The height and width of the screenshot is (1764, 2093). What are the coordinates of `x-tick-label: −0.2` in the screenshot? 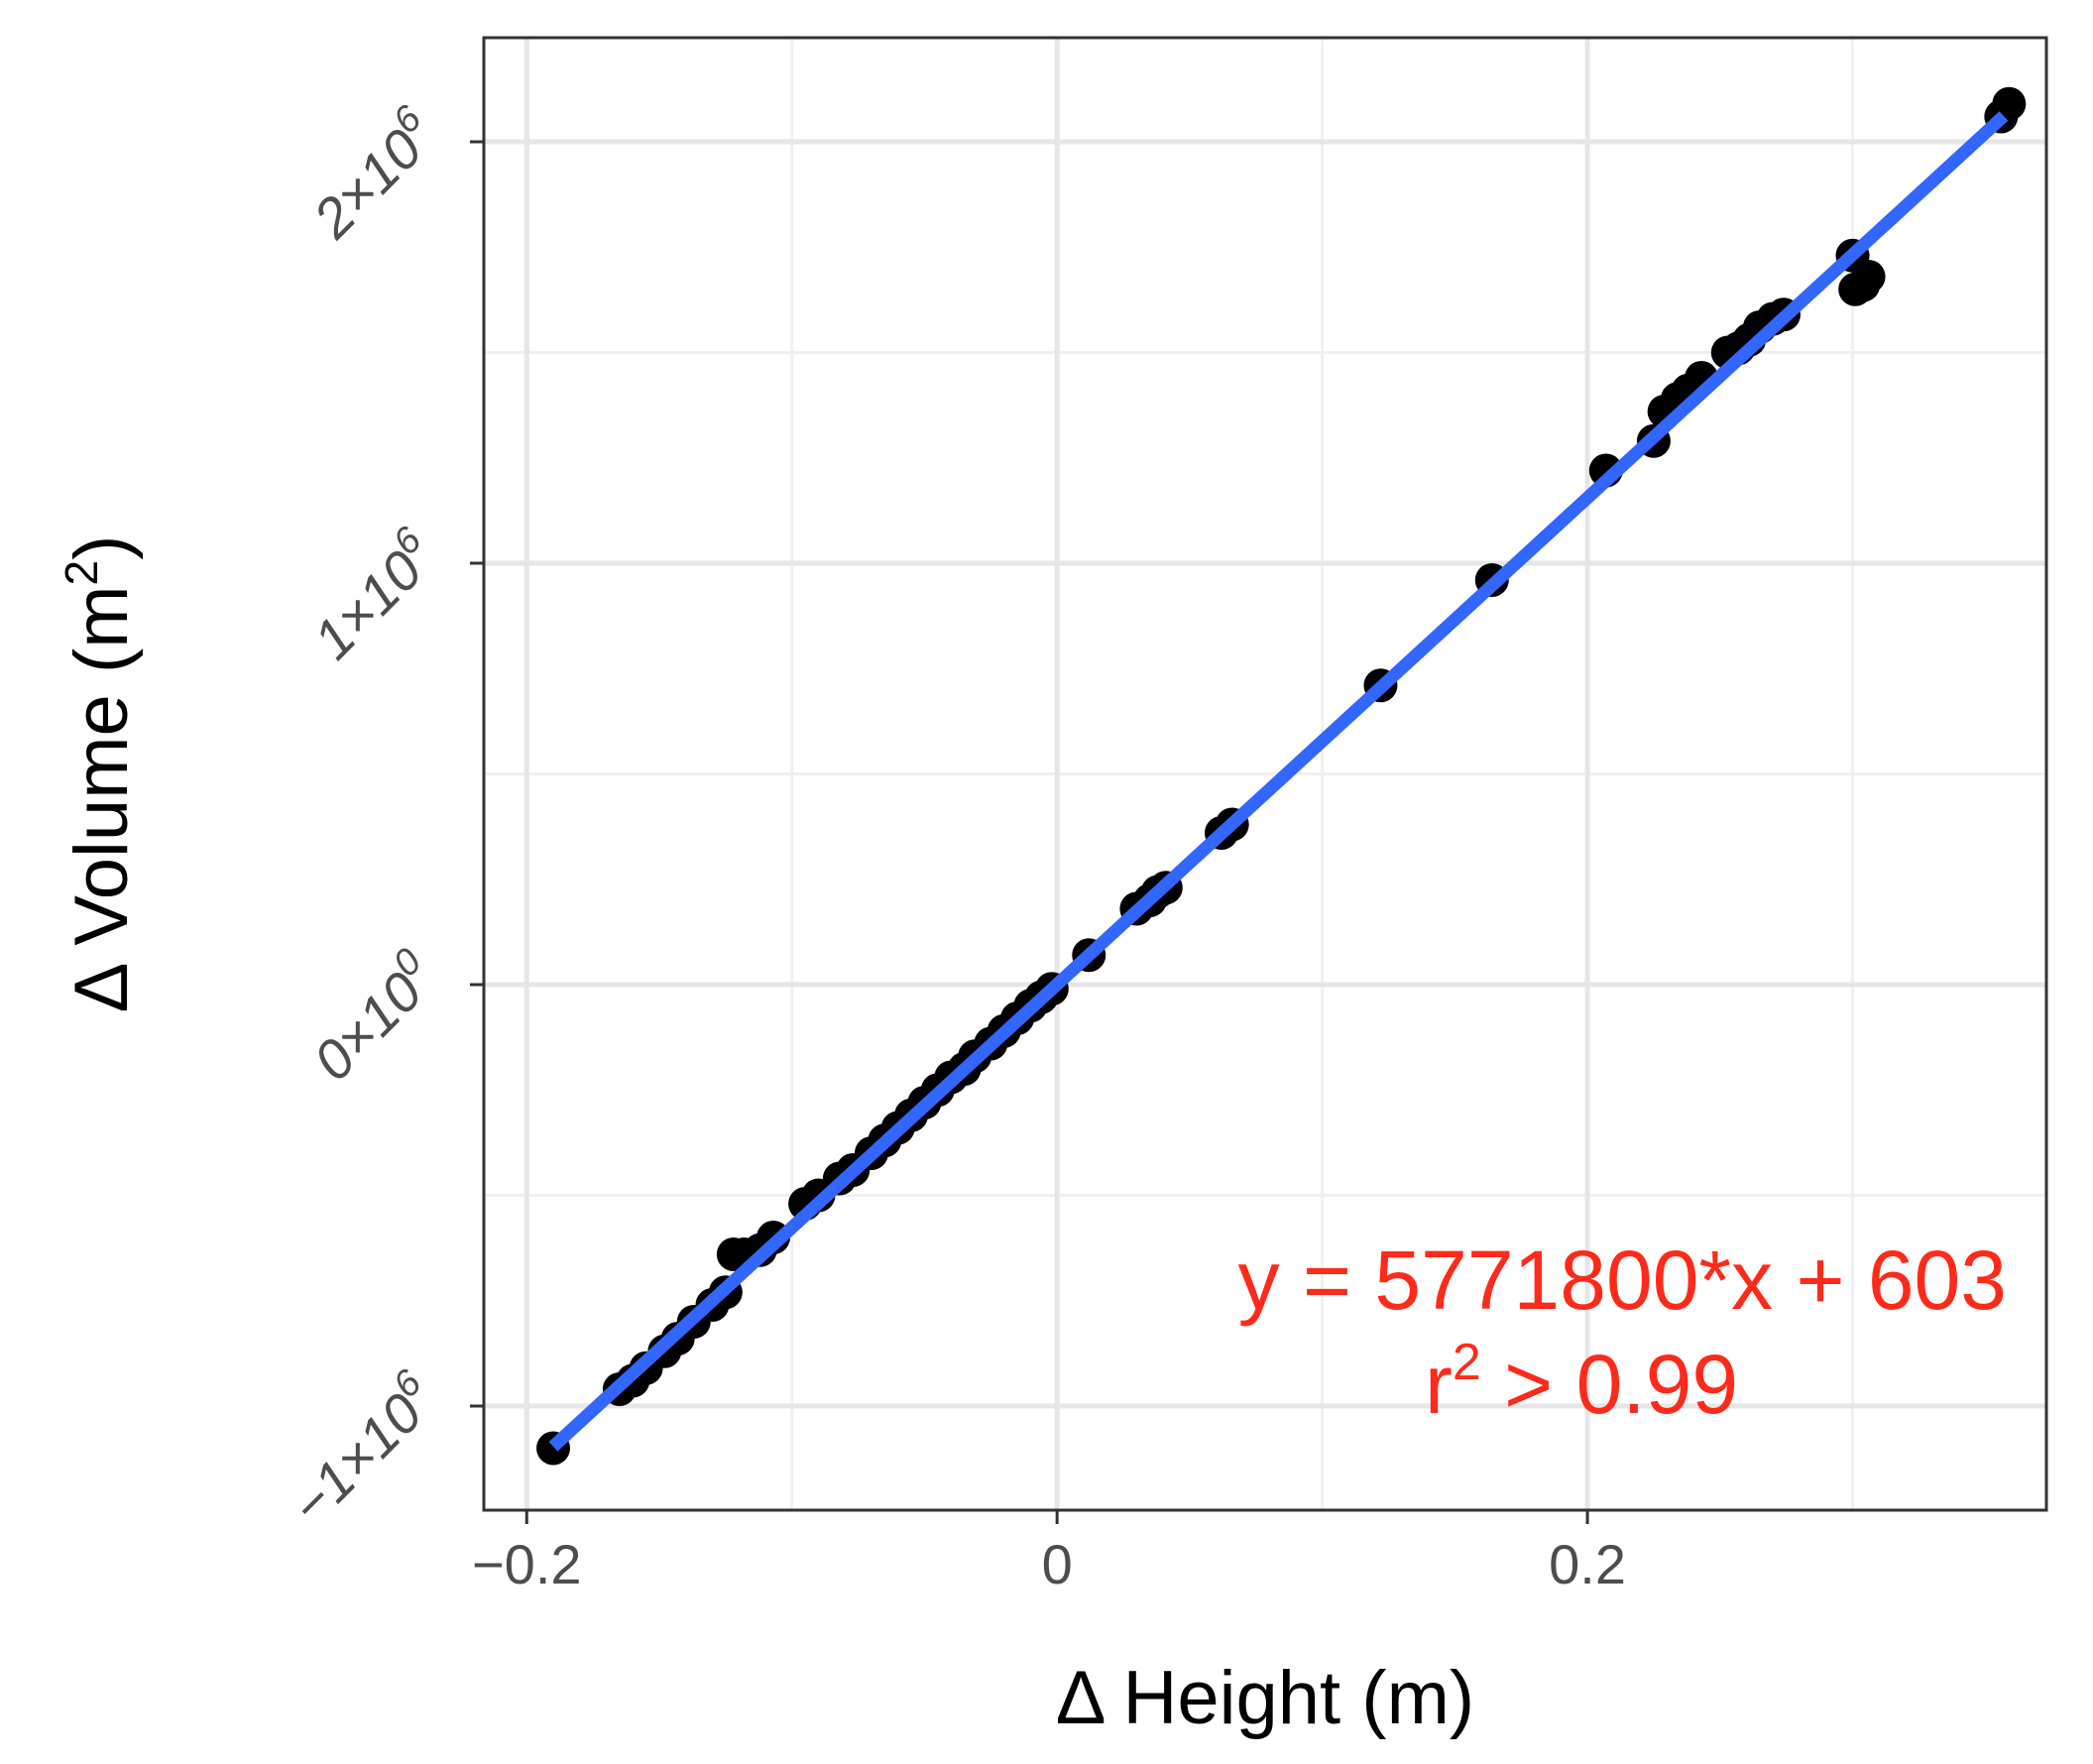 It's located at (527, 1564).